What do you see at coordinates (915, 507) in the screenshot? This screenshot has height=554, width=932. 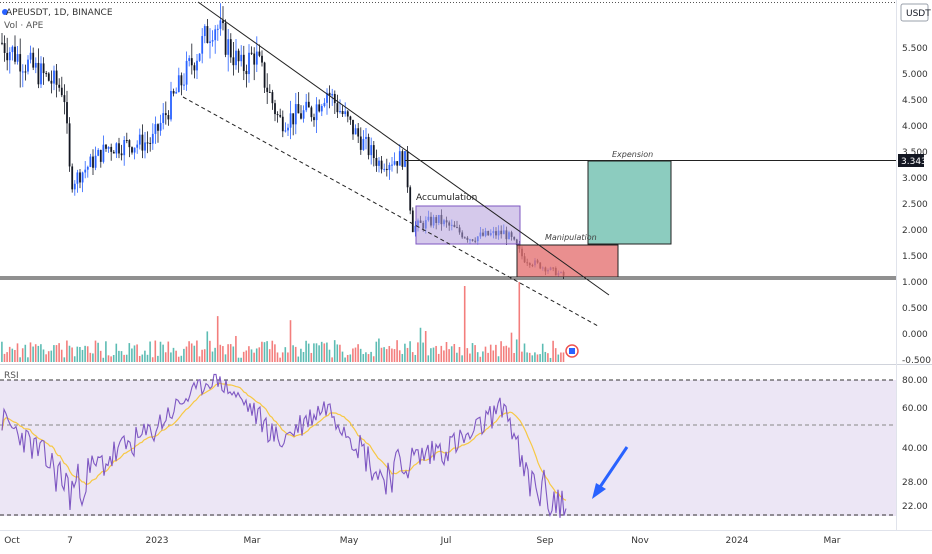 I see `rsi-tick-label: 22.00` at bounding box center [915, 507].